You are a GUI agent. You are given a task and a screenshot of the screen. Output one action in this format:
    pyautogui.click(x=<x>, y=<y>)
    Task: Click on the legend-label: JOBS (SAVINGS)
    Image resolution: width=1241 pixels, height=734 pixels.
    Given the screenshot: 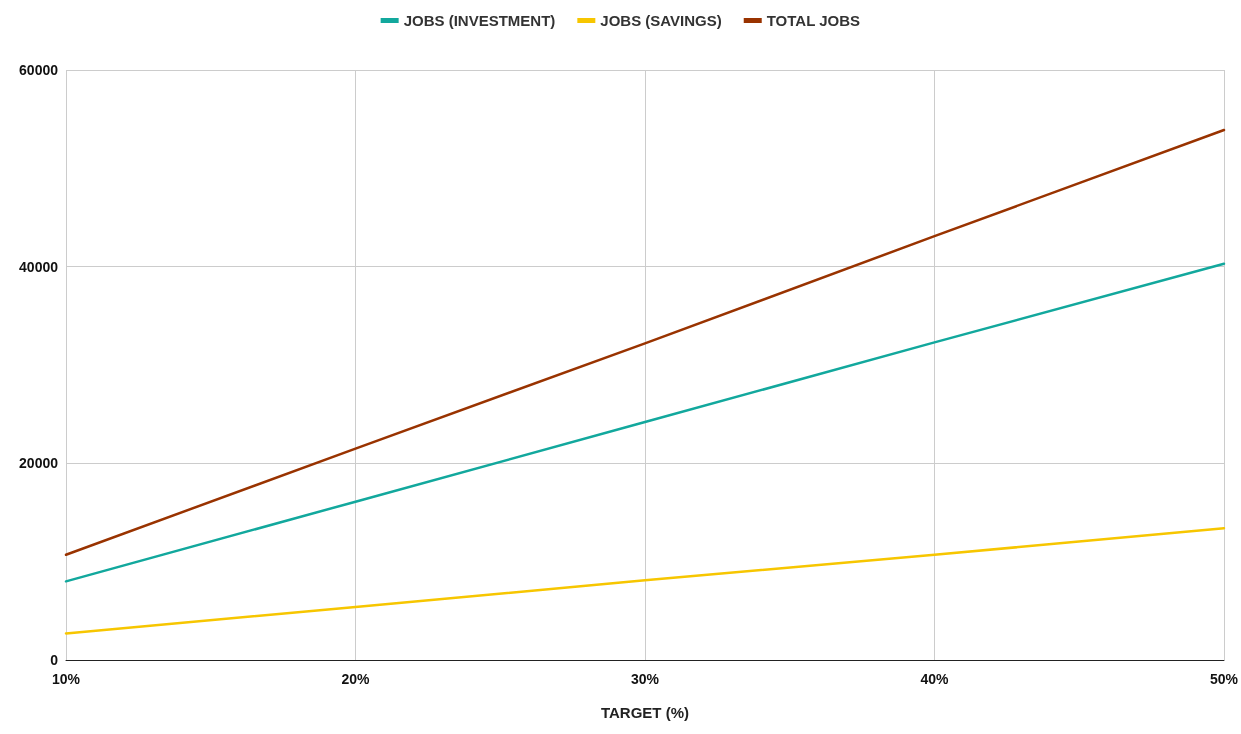 What is the action you would take?
    pyautogui.click(x=661, y=20)
    